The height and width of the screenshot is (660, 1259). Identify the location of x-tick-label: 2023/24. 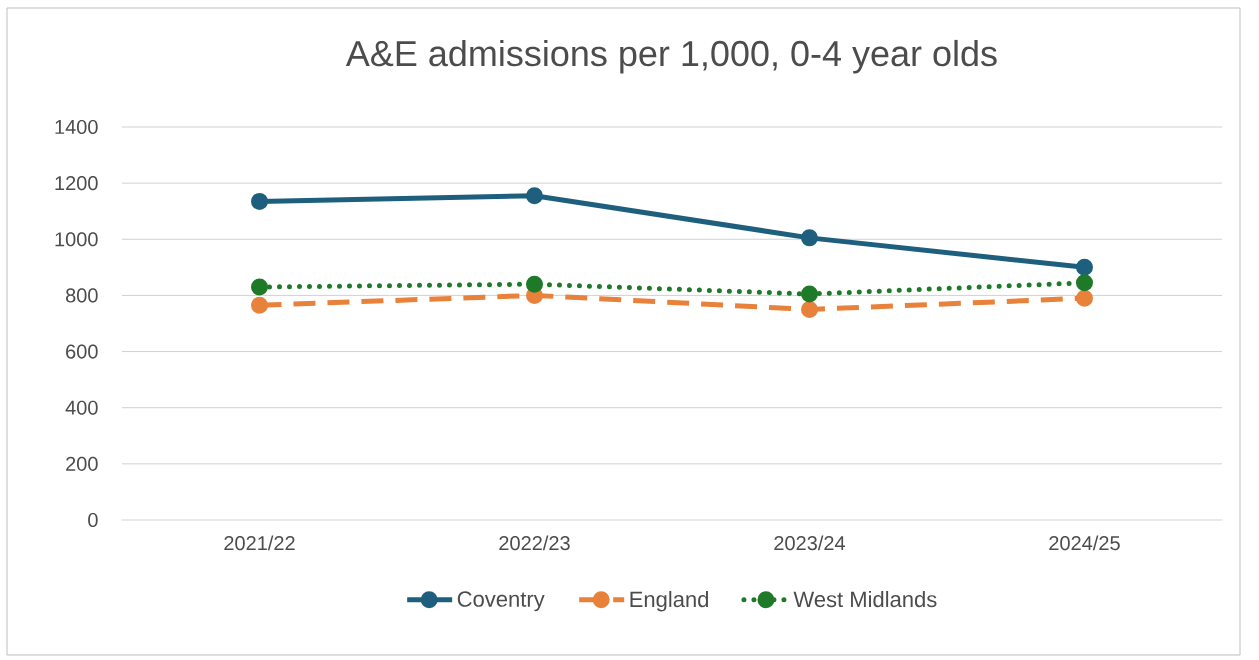
(810, 543).